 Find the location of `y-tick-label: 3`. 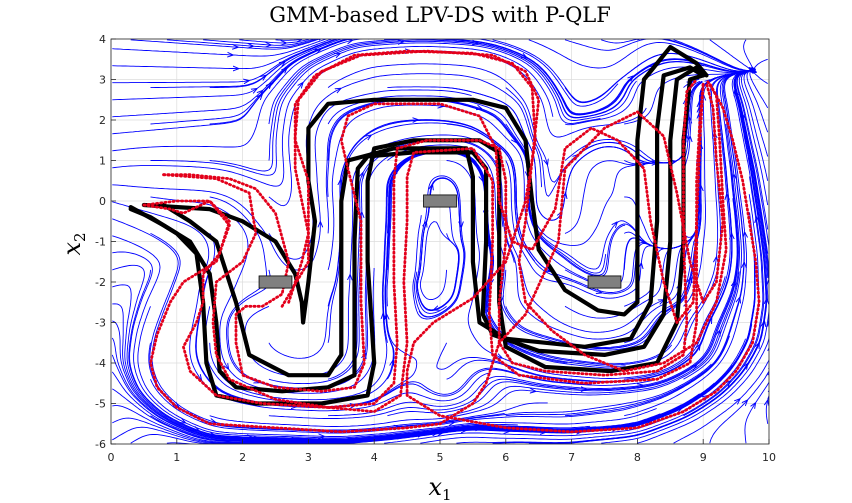

y-tick-label: 3 is located at coordinates (102, 80).